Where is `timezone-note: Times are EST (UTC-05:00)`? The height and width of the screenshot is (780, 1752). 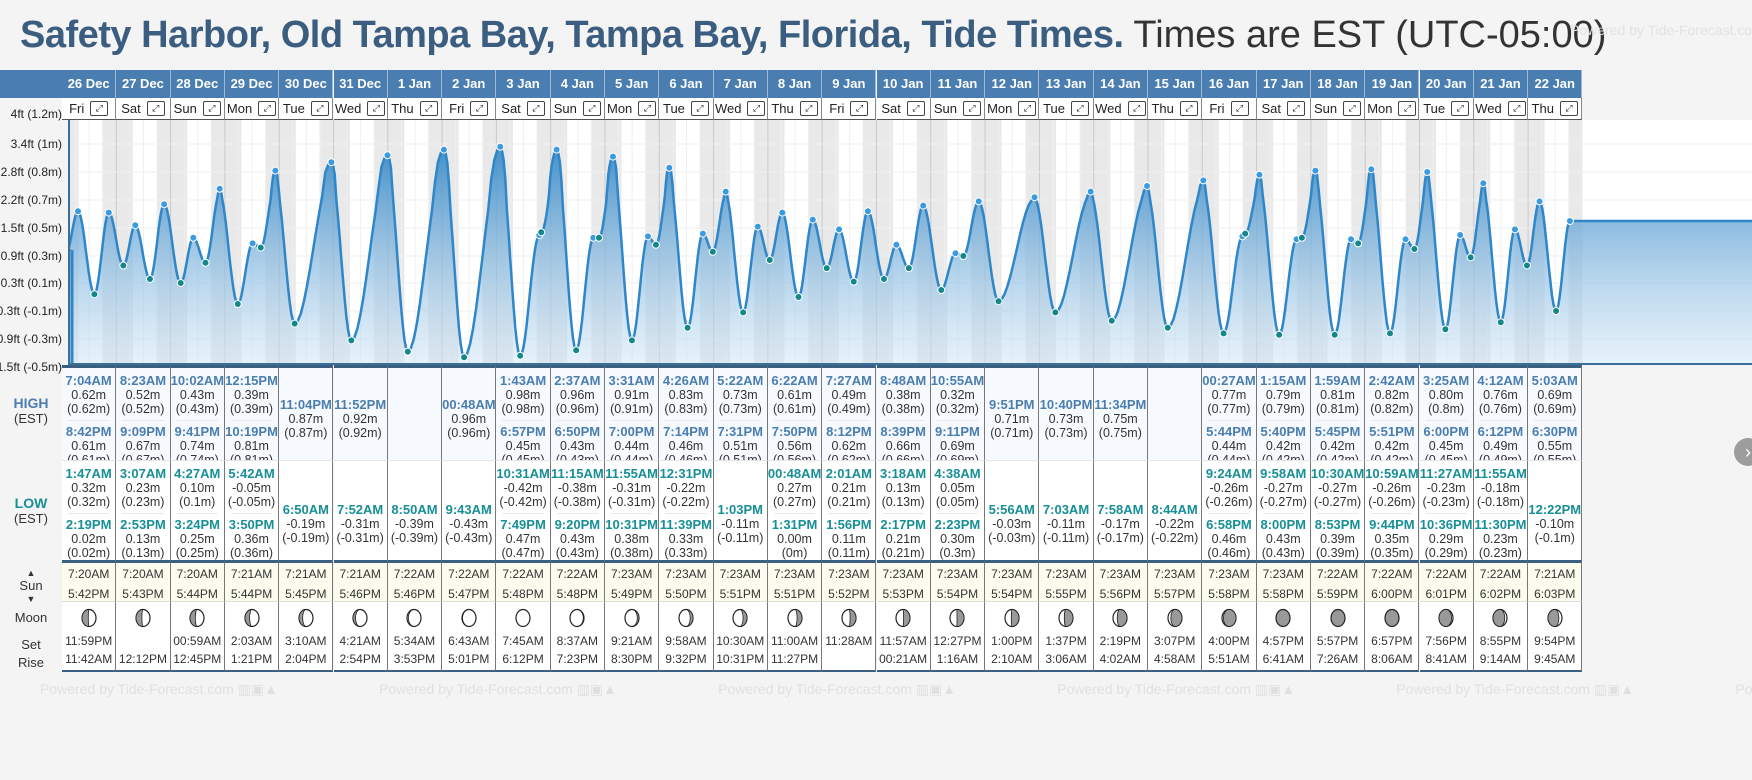
timezone-note: Times are EST (UTC-05:00) is located at coordinates (1370, 35).